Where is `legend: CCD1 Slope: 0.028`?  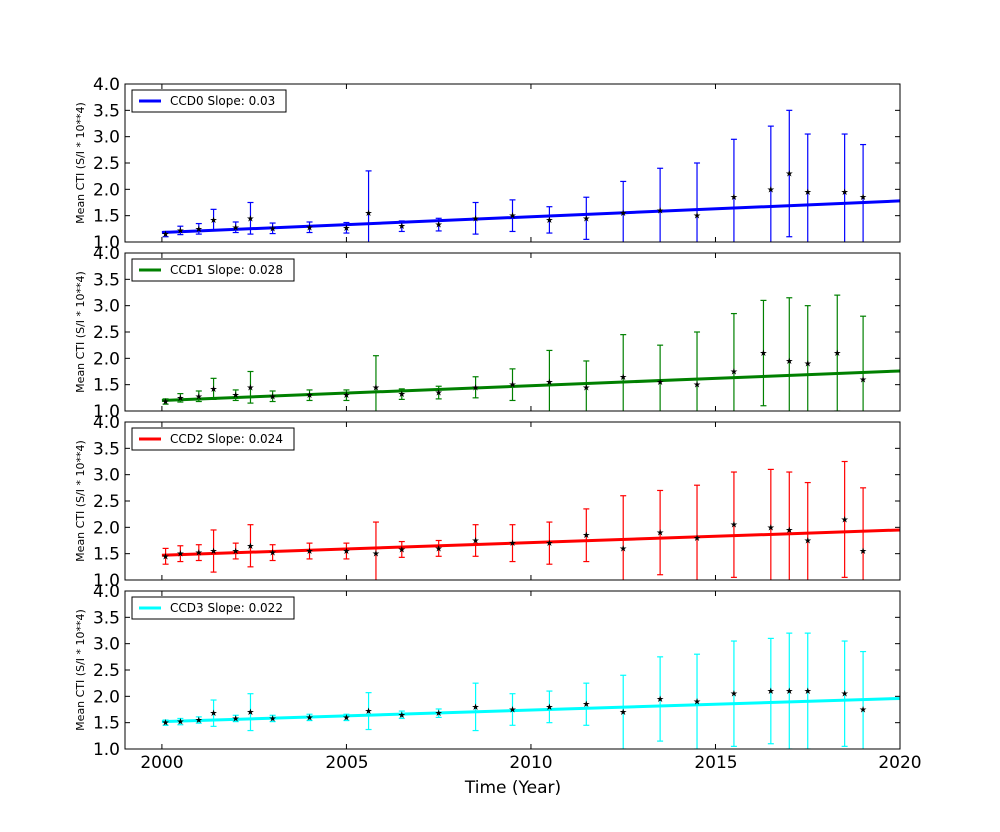
legend: CCD1 Slope: 0.028 is located at coordinates (213, 270).